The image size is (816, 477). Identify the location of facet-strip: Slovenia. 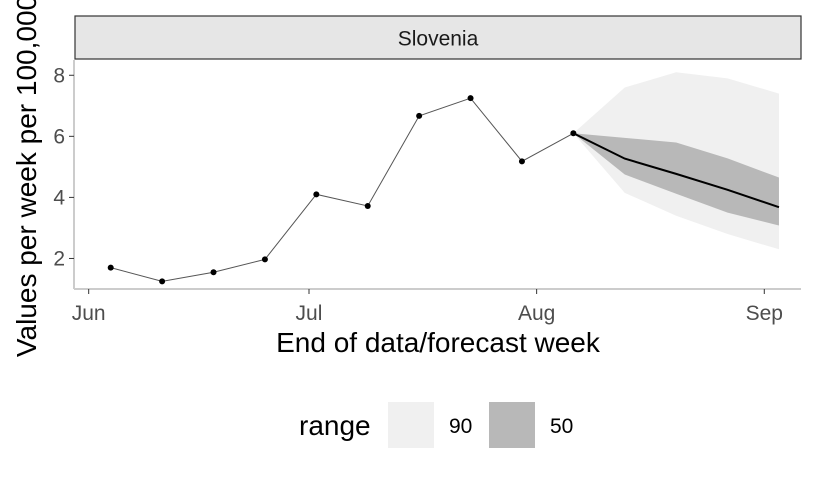
(438, 37).